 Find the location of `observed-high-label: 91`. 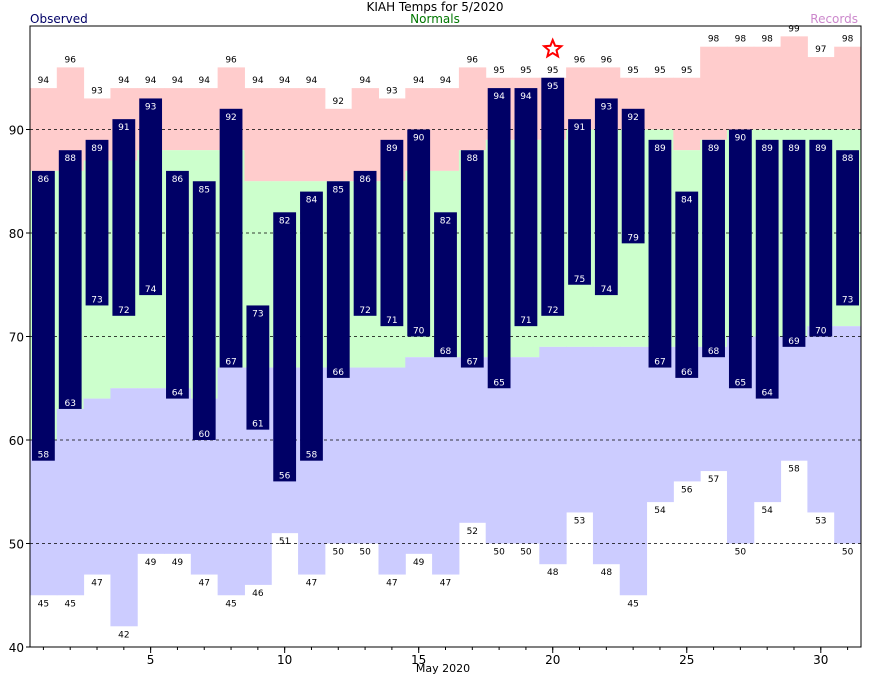

observed-high-label: 91 is located at coordinates (579, 128).